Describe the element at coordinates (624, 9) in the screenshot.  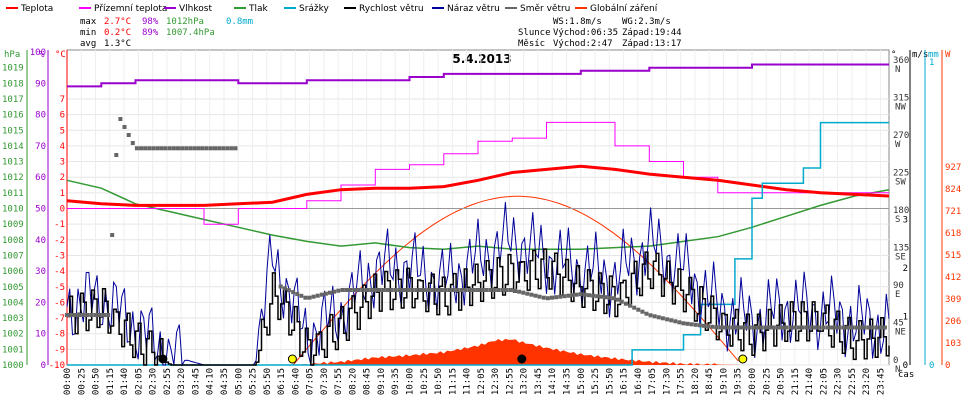
I see `legend-label-8: Globální záření` at that location.